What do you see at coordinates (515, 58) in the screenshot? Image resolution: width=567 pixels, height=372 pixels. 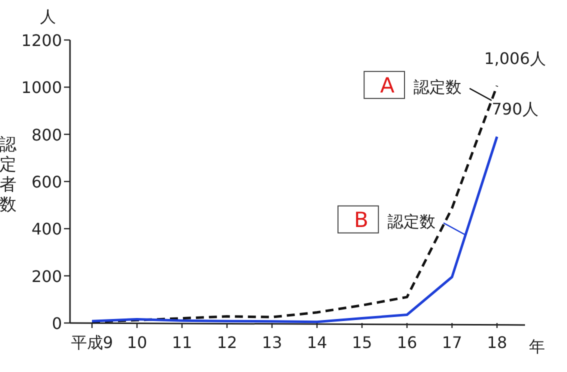 I see `annotation: 1,006人` at bounding box center [515, 58].